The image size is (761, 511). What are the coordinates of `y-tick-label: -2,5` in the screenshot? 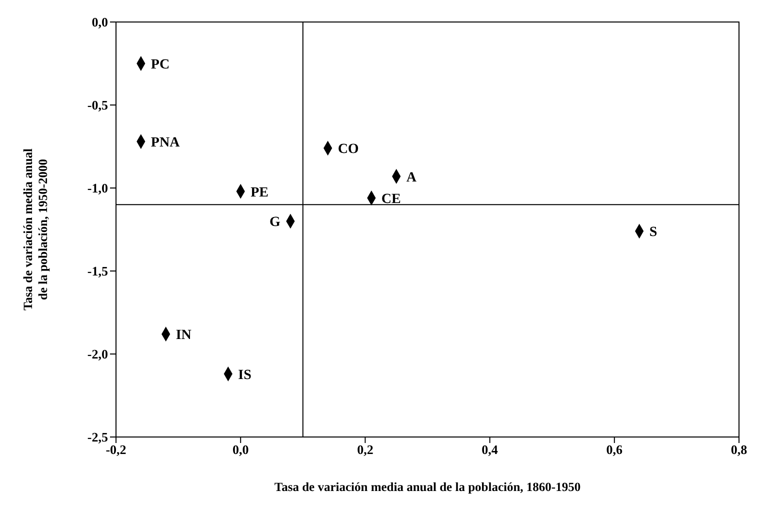 It's located at (97, 437).